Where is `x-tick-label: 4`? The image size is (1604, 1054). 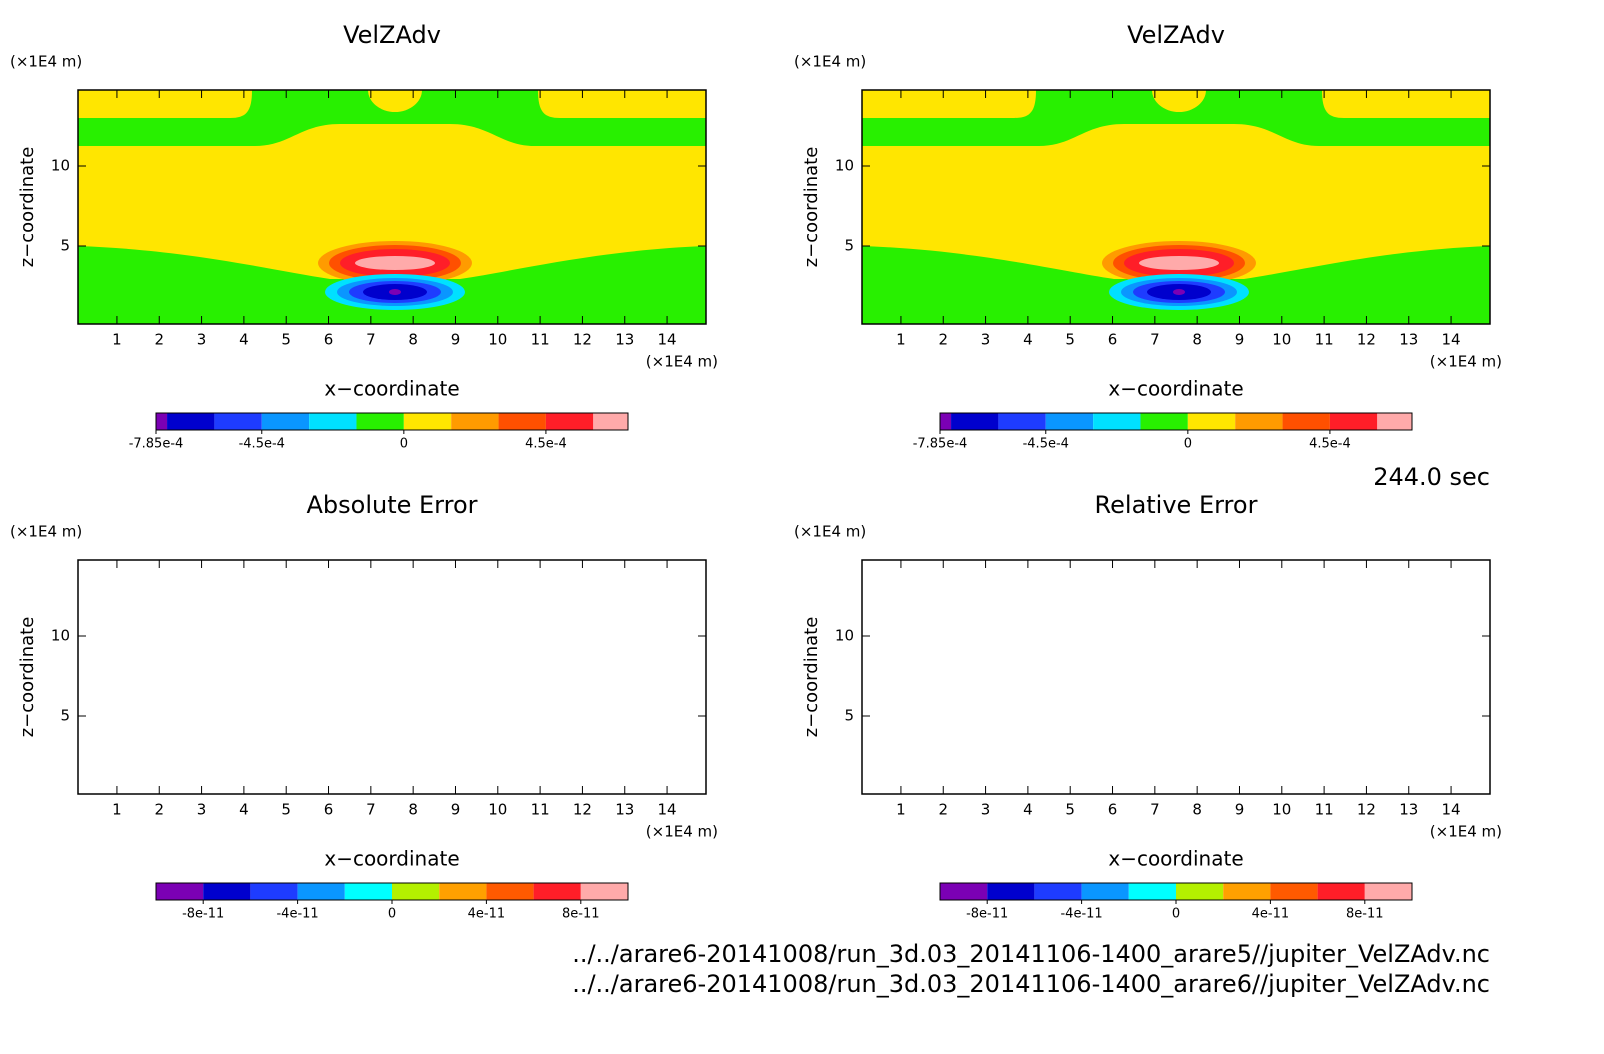
x-tick-label: 4 is located at coordinates (244, 810).